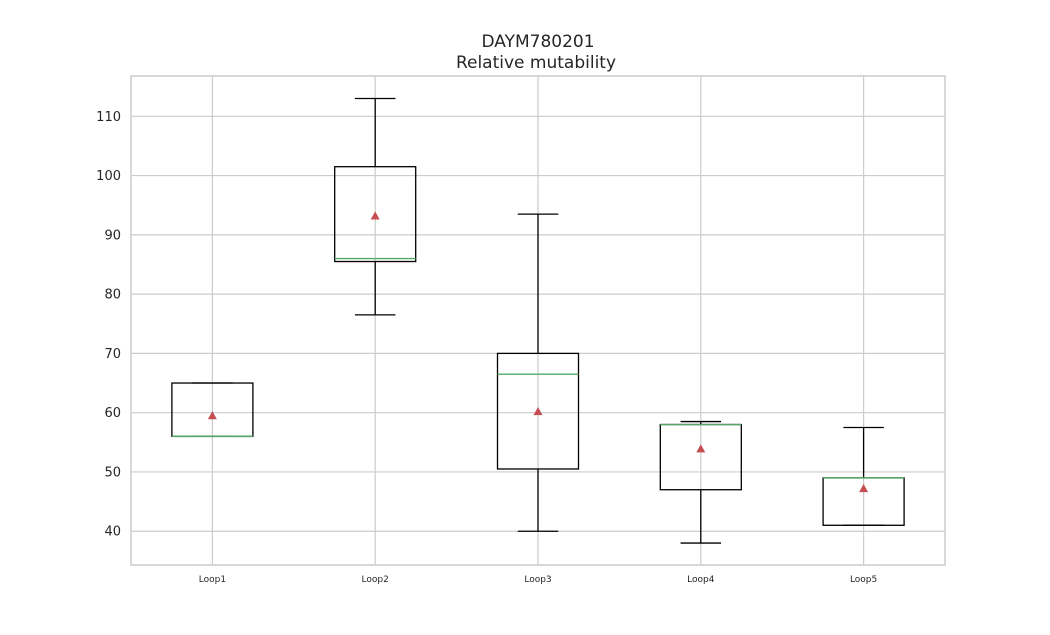  Describe the element at coordinates (112, 235) in the screenshot. I see `y-tick-label: 90` at that location.